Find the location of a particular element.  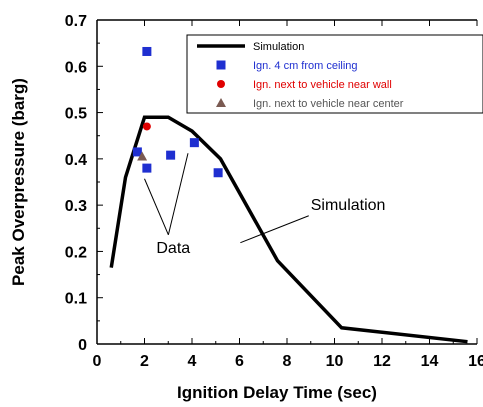

legend-label: Ign. 4 cm from ceiling is located at coordinates (305, 66).